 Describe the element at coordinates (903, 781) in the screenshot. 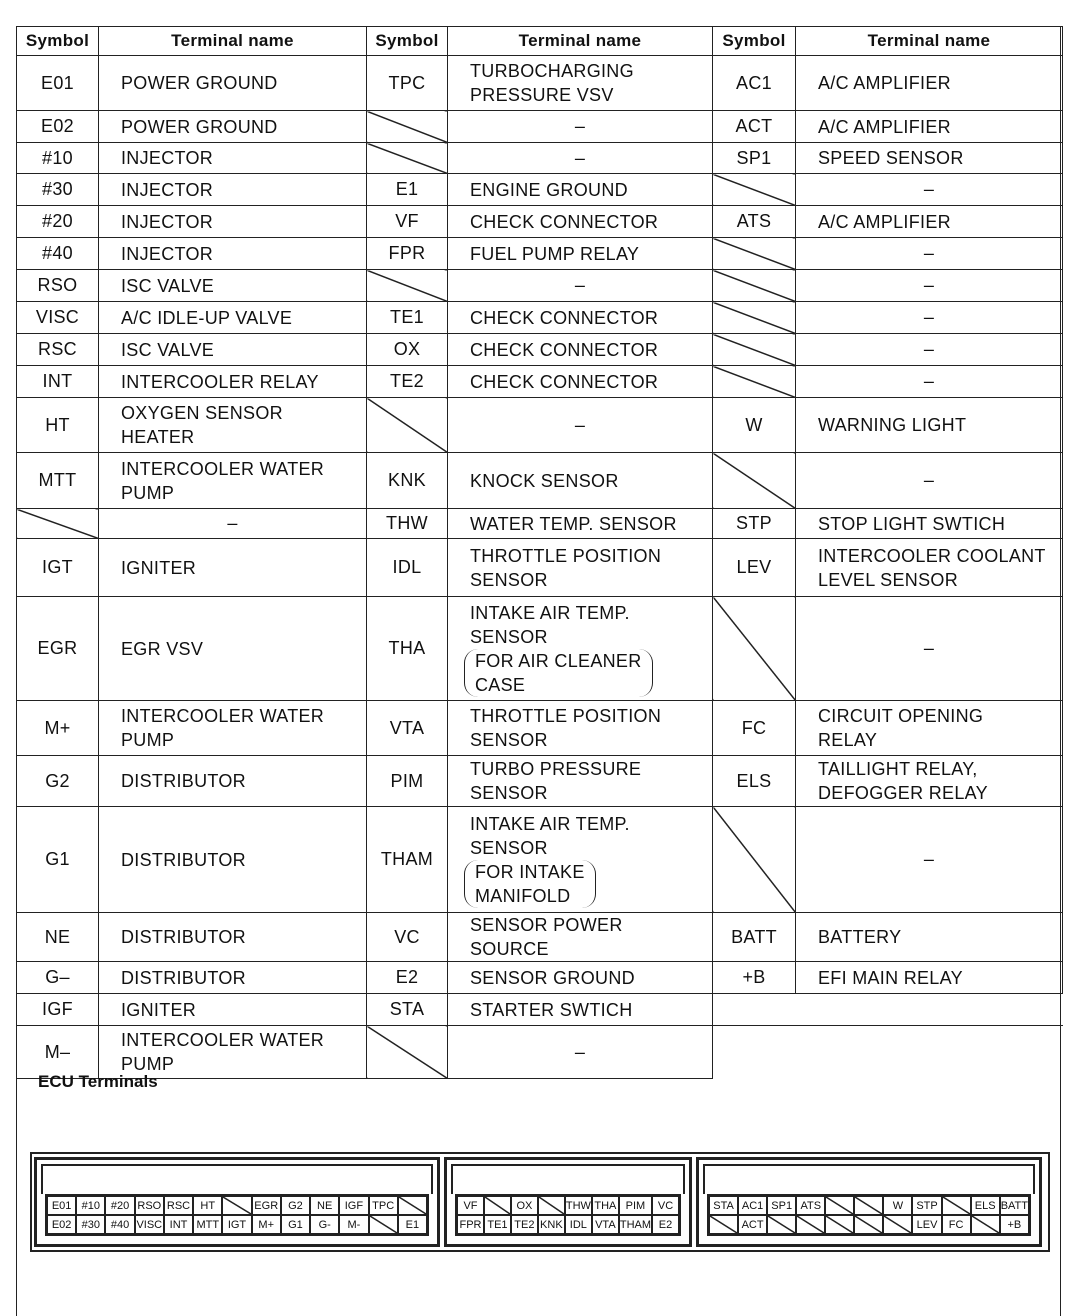

I see `terminal-name: TAILLIGHT RELAY, DEFOGGER RELAY` at that location.